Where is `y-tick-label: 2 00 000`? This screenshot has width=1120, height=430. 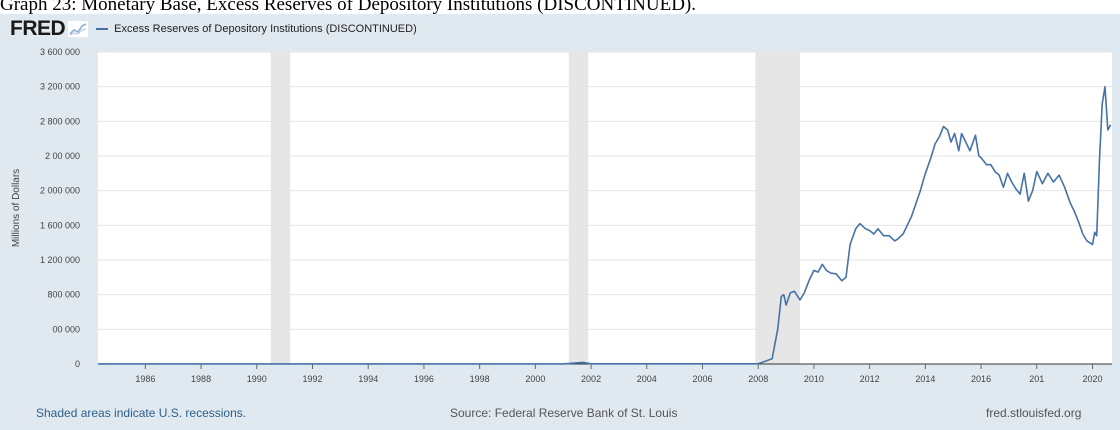 y-tick-label: 2 00 000 is located at coordinates (62, 156).